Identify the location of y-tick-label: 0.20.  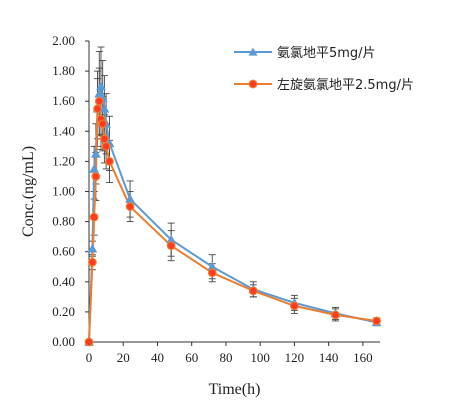
(63, 311).